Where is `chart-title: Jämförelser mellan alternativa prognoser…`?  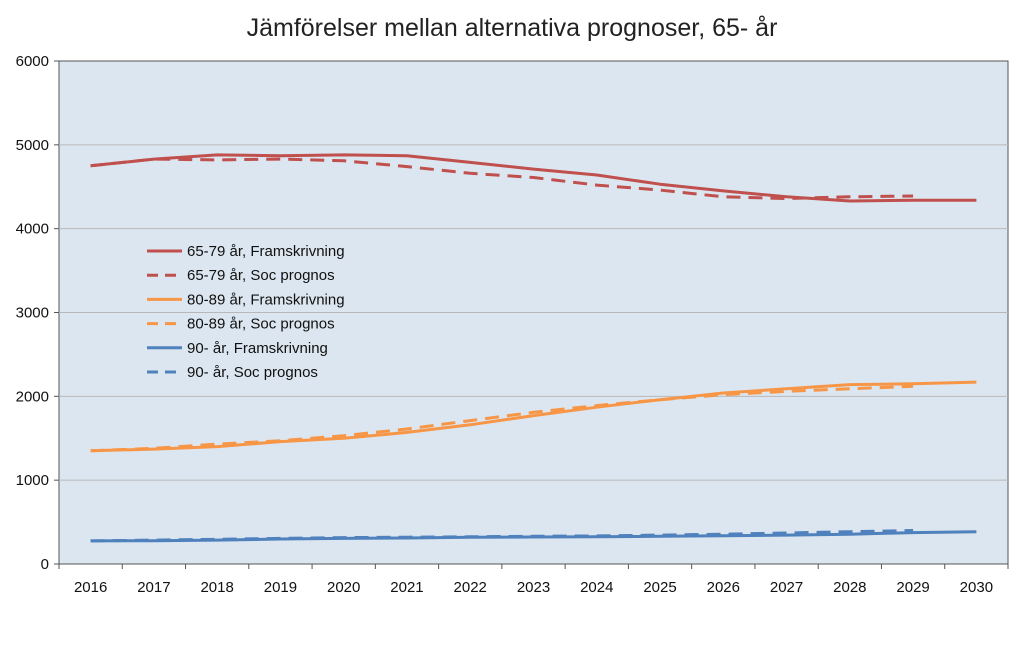
chart-title: Jämförelser mellan alternativa prognoser… is located at coordinates (512, 28).